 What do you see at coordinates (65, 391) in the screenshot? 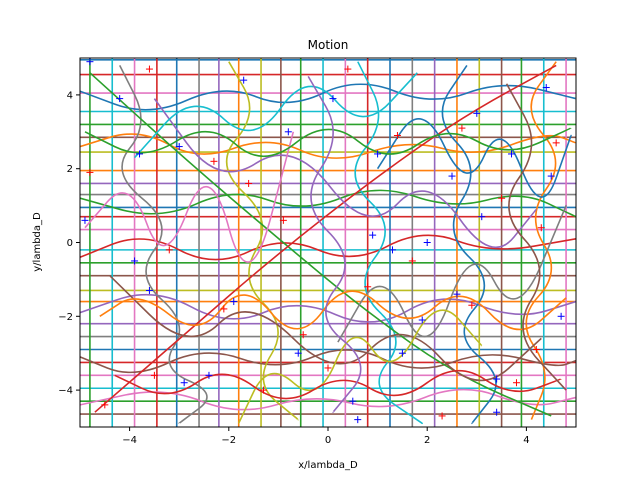
I see `y-tick-label: −4` at bounding box center [65, 391].